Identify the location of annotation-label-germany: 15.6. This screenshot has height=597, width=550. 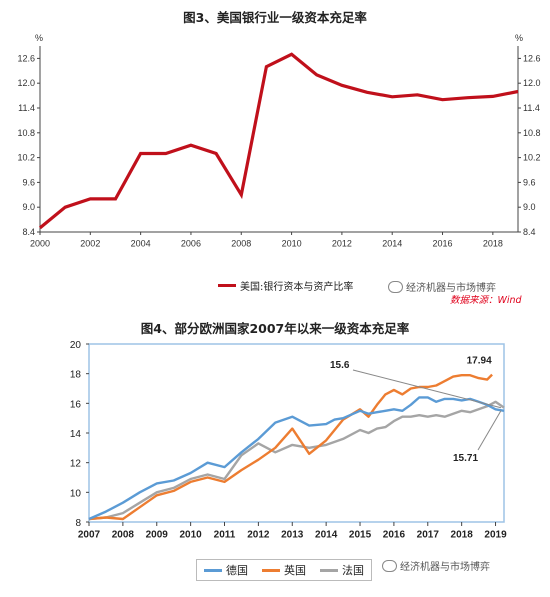
(340, 365).